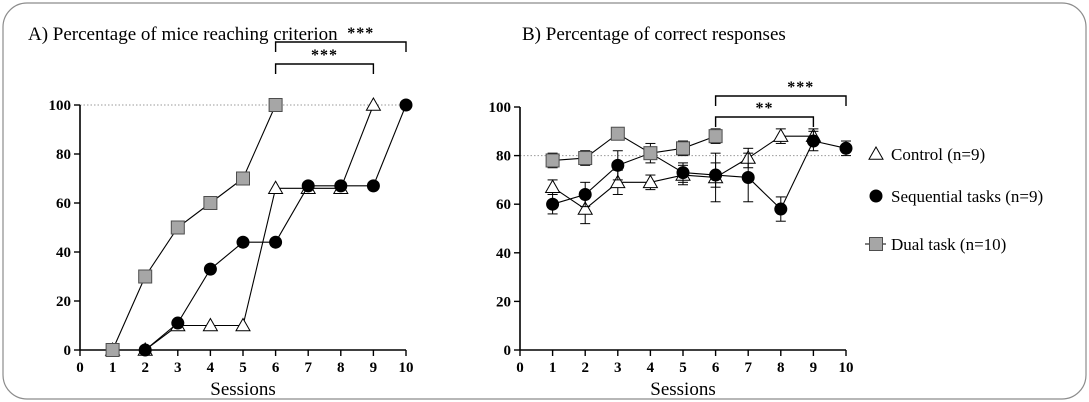  I want to click on panel-a-title: A) Percentage of mice reaching criterion, so click(183, 34).